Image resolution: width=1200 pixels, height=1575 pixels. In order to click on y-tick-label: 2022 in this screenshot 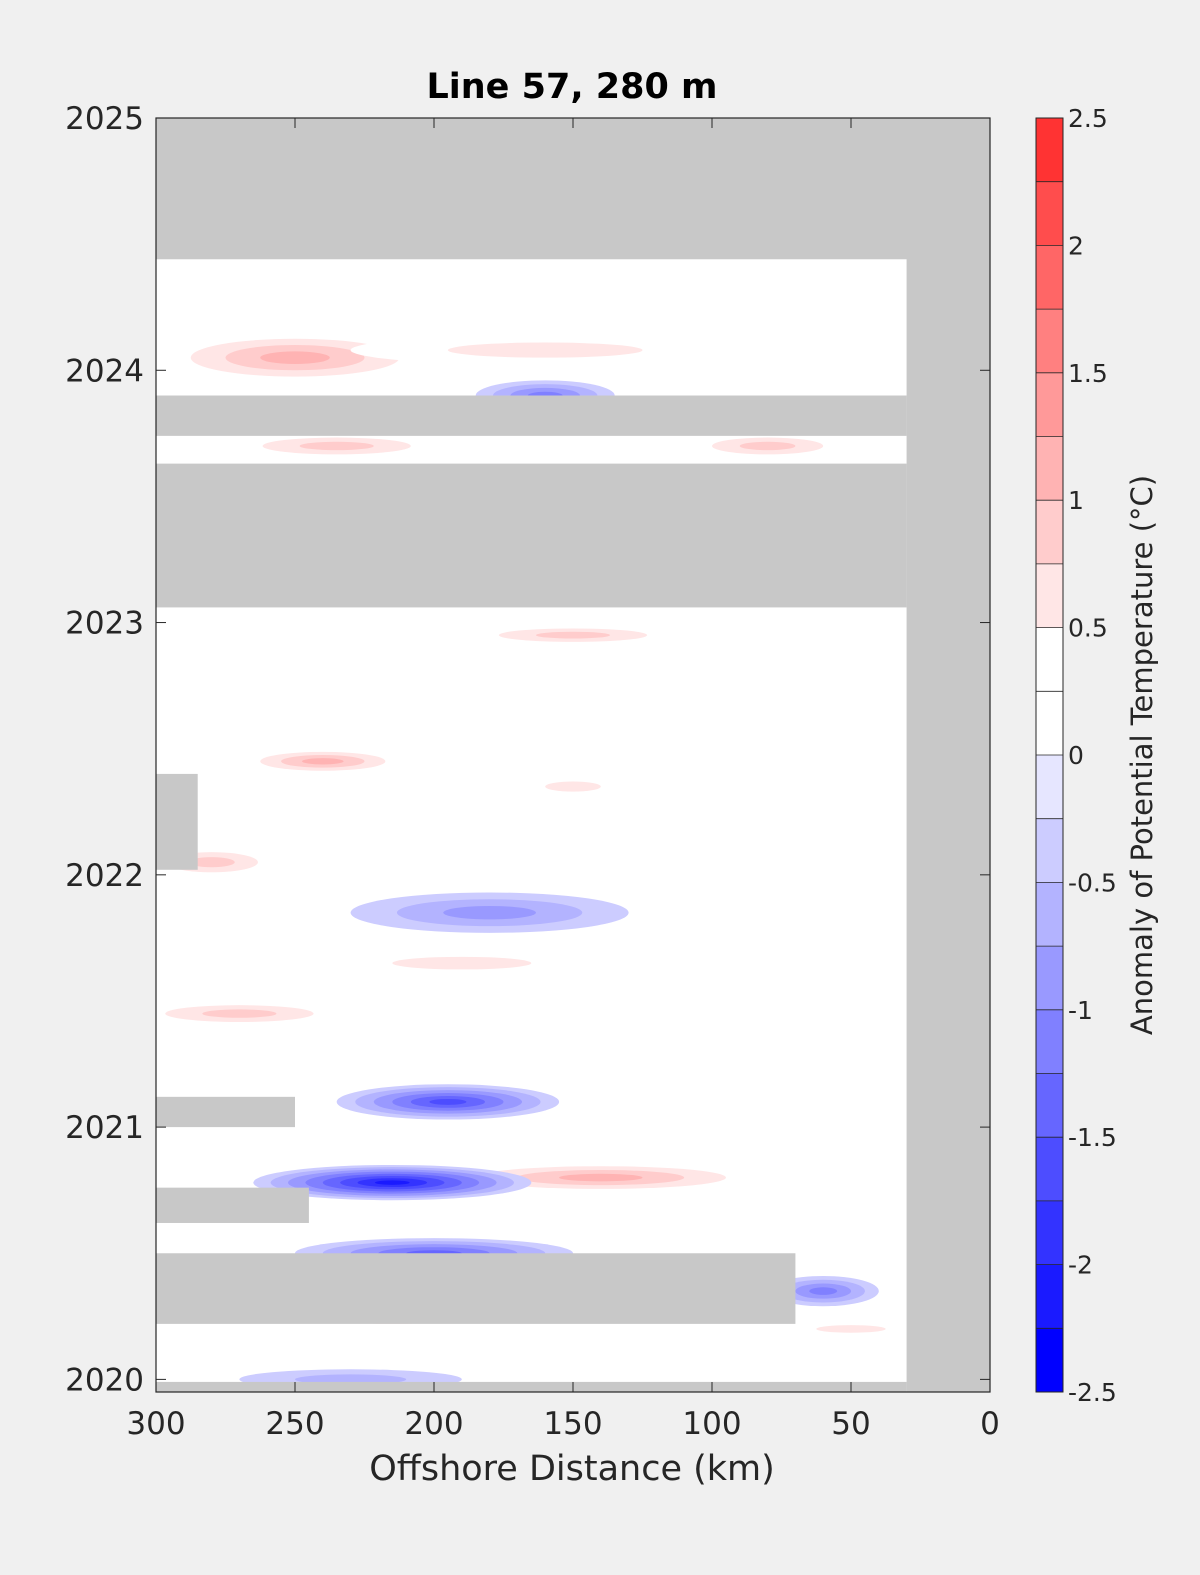, I will do `click(104, 876)`.